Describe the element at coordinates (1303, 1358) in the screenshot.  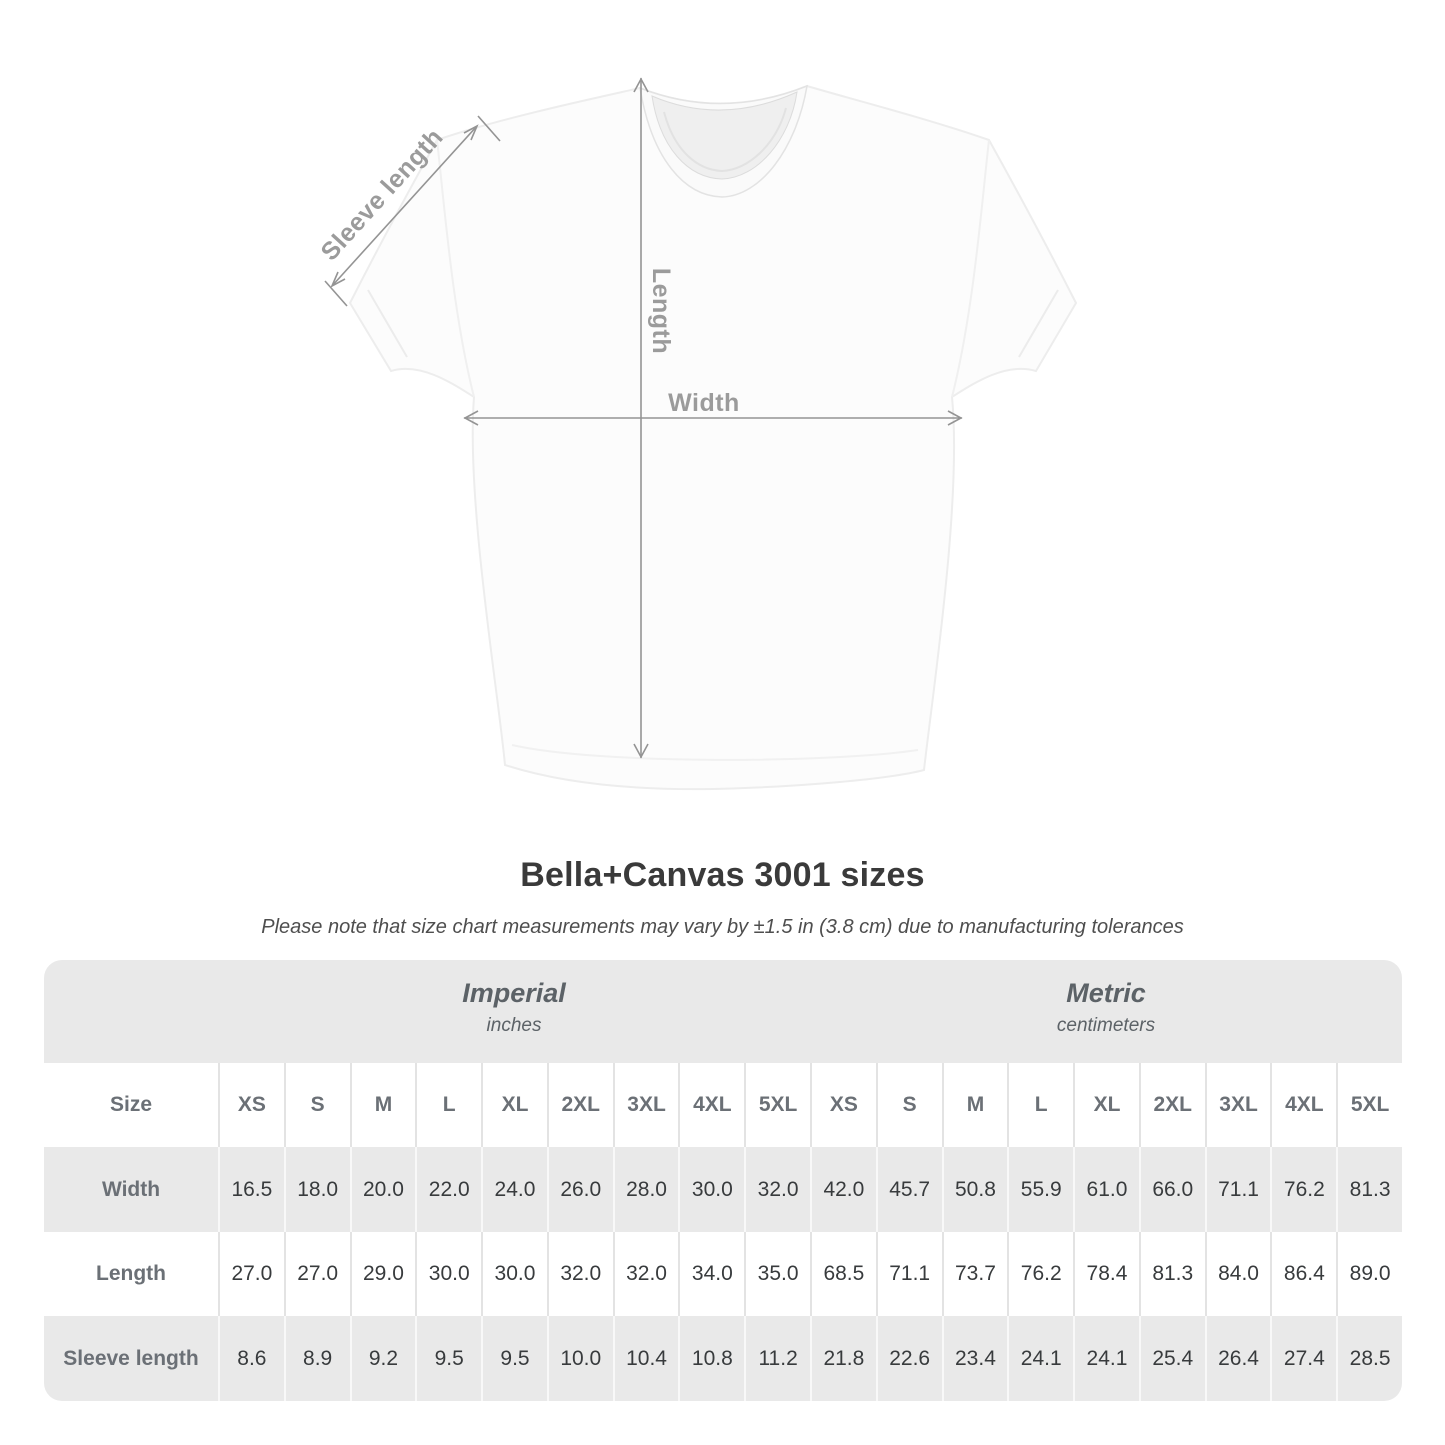
I see `sleeve-value: 27.4` at that location.